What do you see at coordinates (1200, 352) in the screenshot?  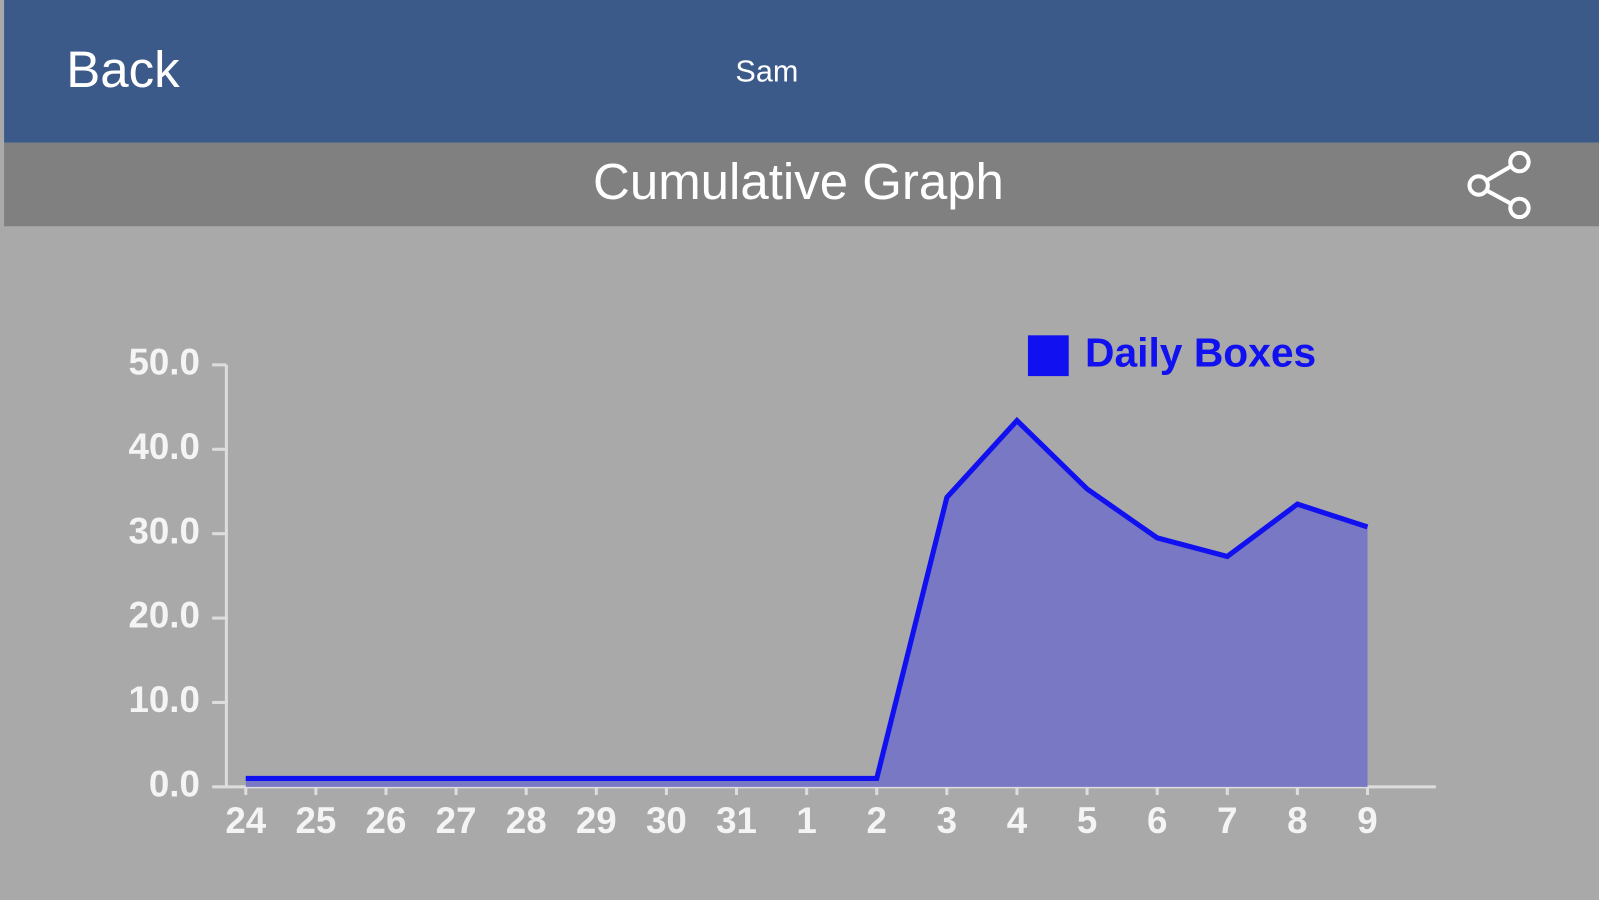 I see `legend-label: Daily Boxes` at bounding box center [1200, 352].